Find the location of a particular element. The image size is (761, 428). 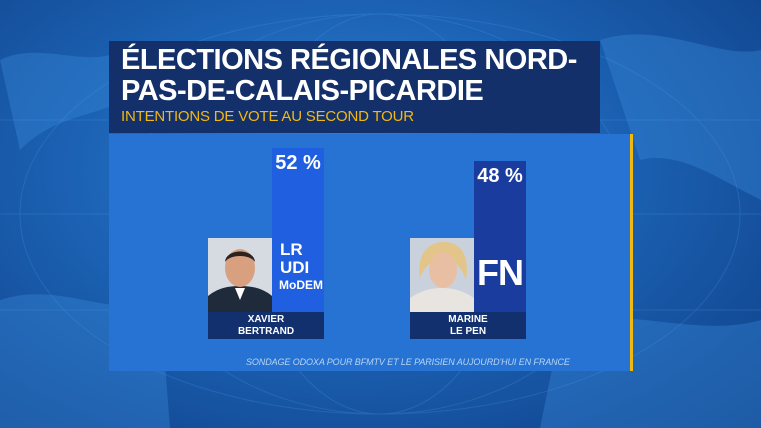

party-udi: UDI is located at coordinates (295, 267).